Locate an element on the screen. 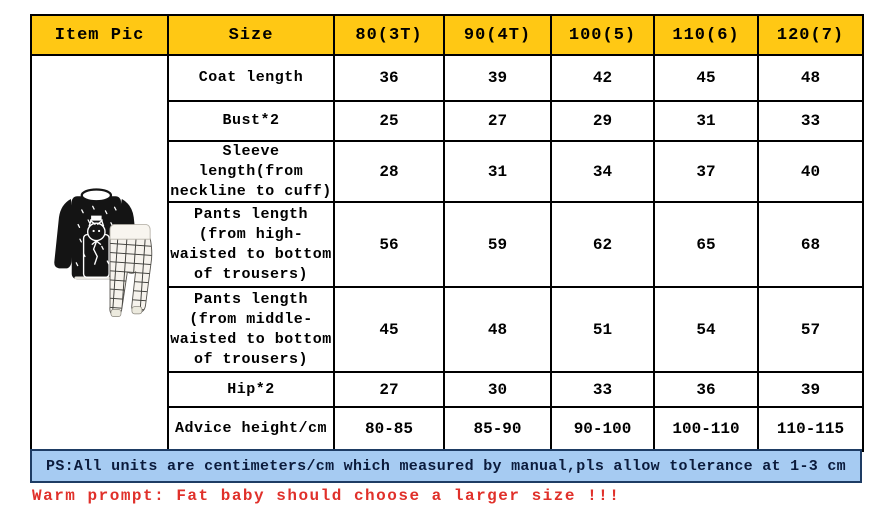 The height and width of the screenshot is (516, 893). cell-value: 40 is located at coordinates (810, 171).